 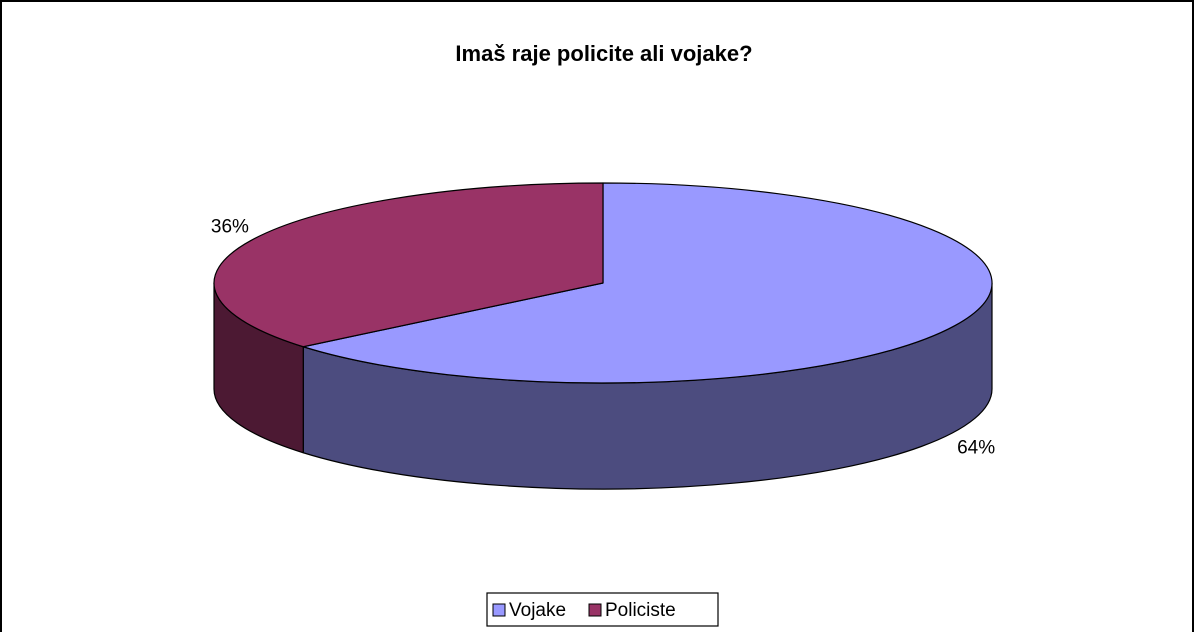 What do you see at coordinates (499, 610) in the screenshot?
I see `legend-swatch-vojake` at bounding box center [499, 610].